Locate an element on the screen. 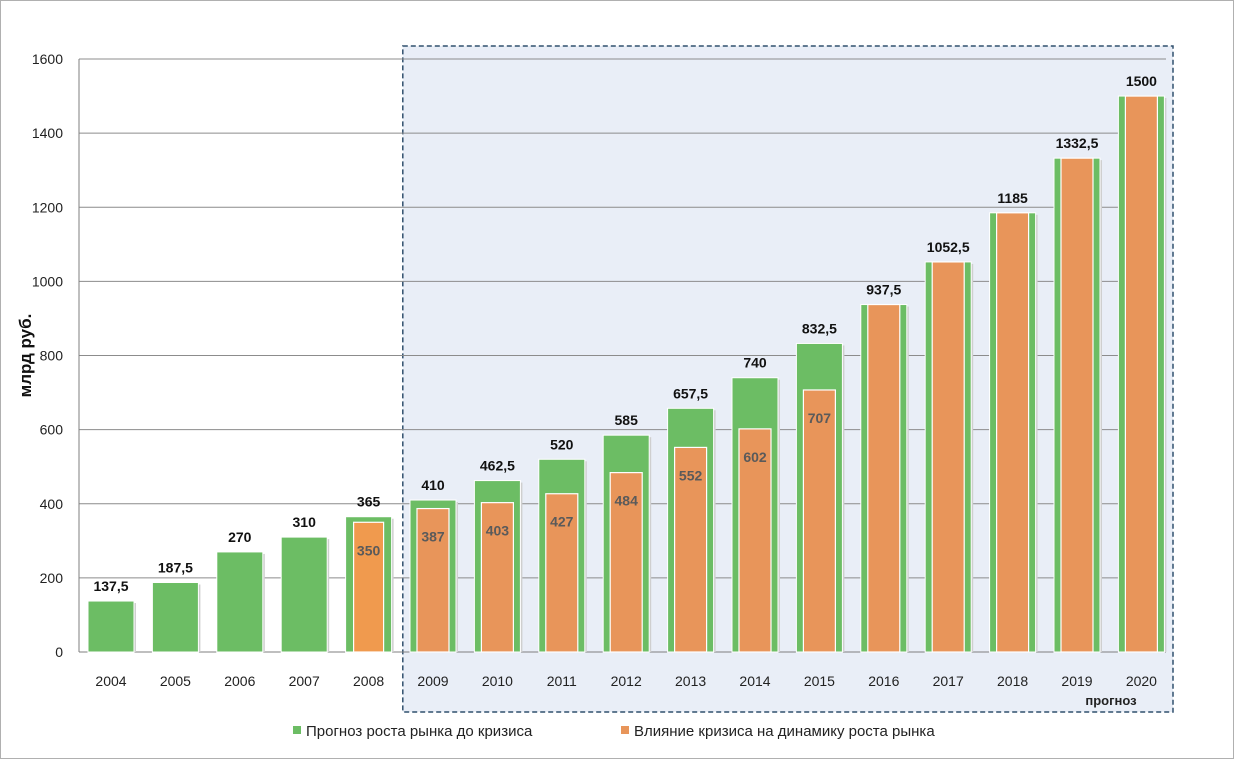  x-tick-label: 2005 is located at coordinates (175, 681).